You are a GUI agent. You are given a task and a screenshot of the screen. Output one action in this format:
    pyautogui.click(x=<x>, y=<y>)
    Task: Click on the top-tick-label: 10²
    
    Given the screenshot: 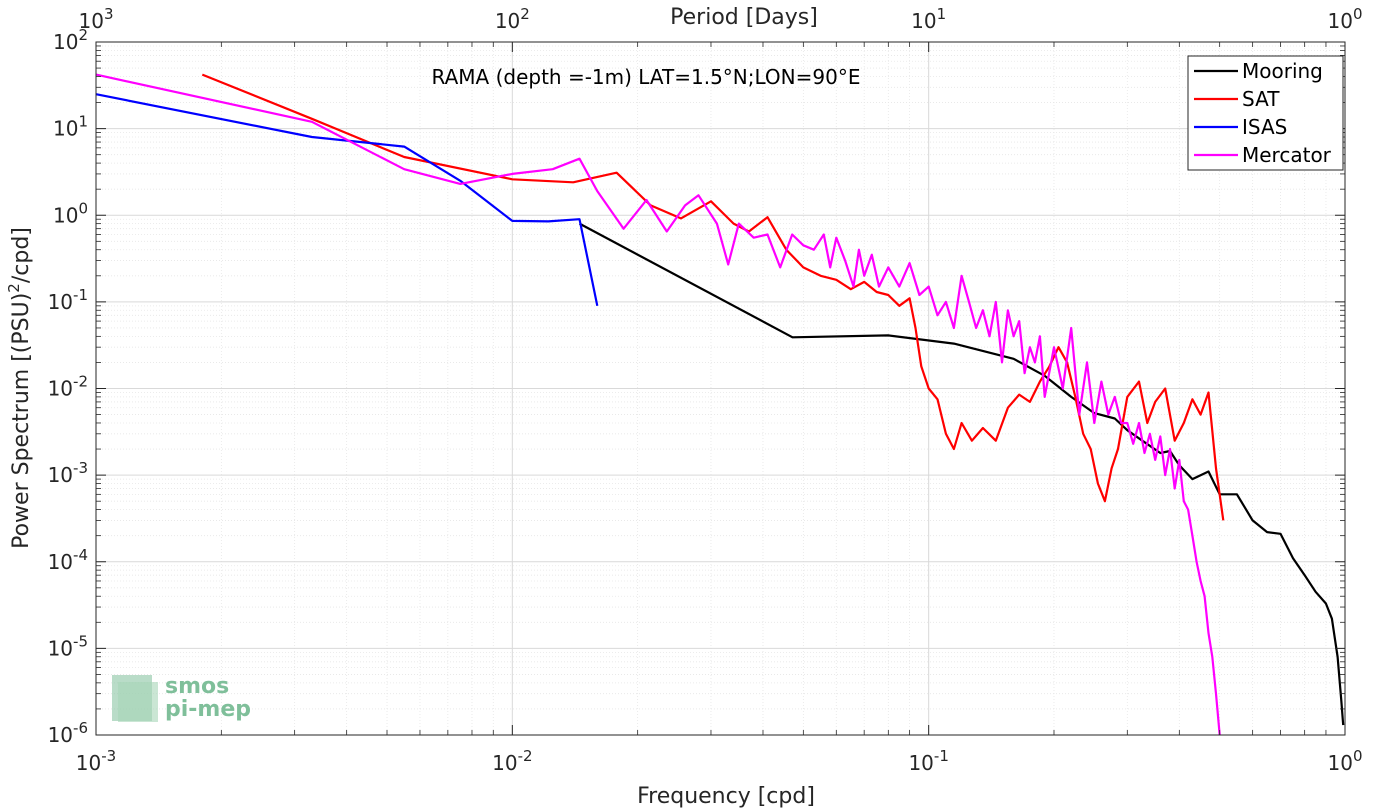 What is the action you would take?
    pyautogui.click(x=512, y=19)
    